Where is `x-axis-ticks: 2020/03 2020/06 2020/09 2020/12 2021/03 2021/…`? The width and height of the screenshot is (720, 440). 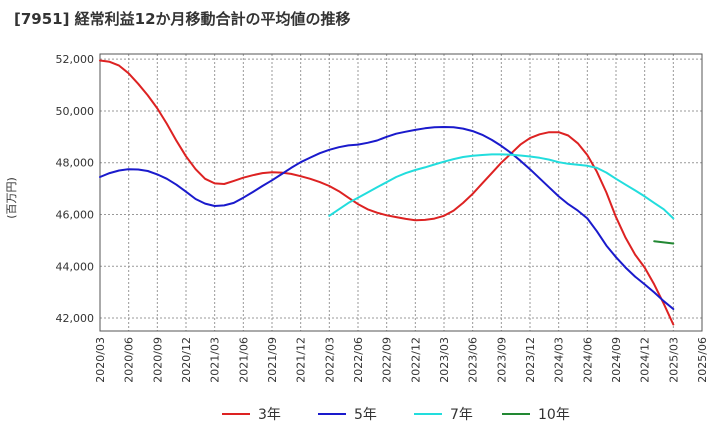 x-axis-ticks: 2020/03 2020/06 2020/09 2020/12 2021/03 2021/… is located at coordinates (401, 360).